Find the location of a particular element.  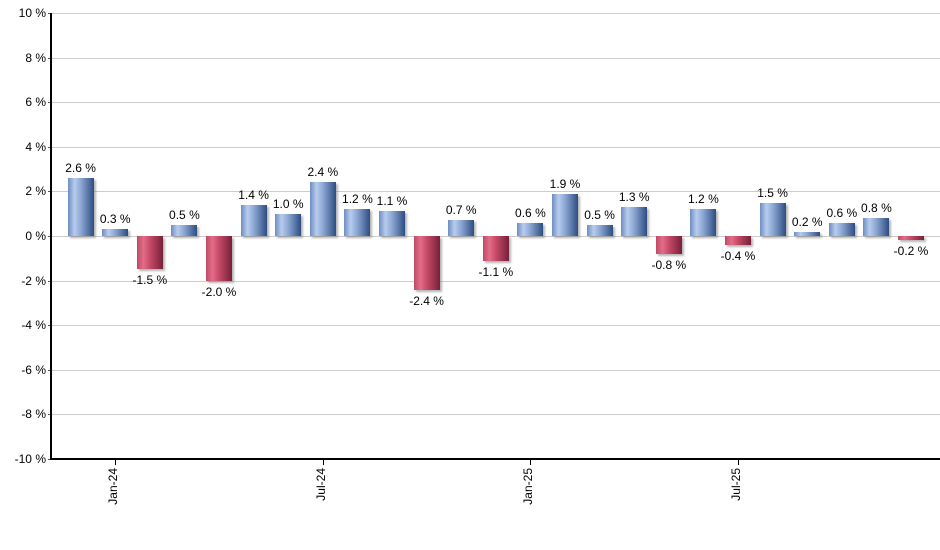

bar-value-label: 2.6 % is located at coordinates (80, 168).